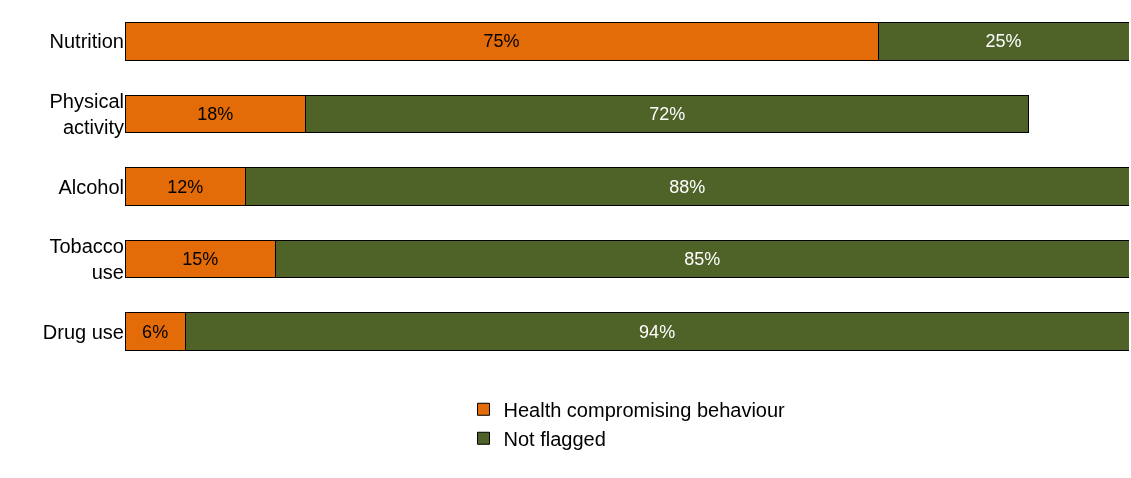  What do you see at coordinates (501, 41) in the screenshot?
I see `data-label: 75%` at bounding box center [501, 41].